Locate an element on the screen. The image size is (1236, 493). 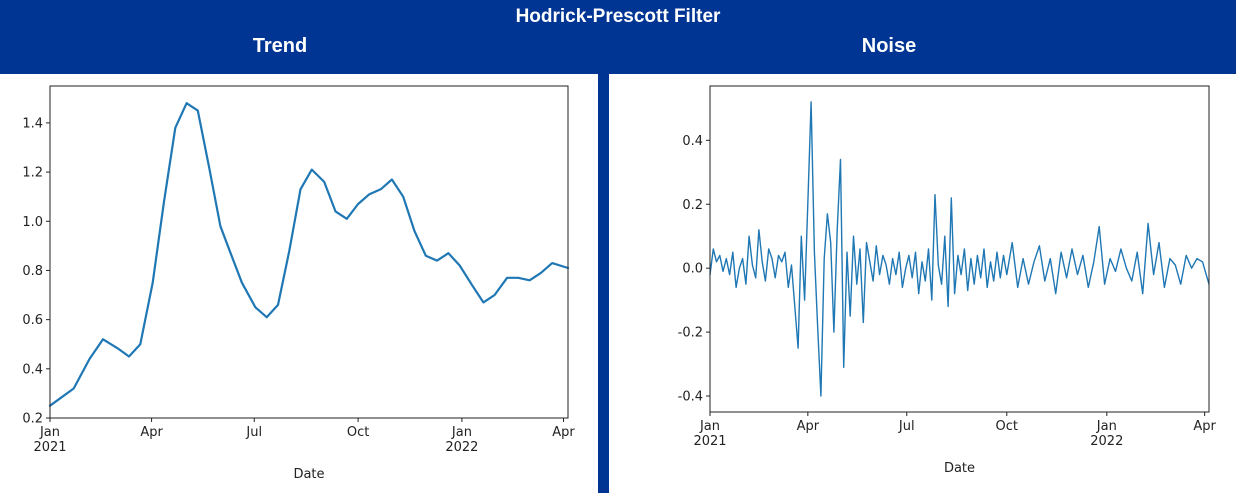
trend-ytick-label: 1.2 is located at coordinates (32, 173).